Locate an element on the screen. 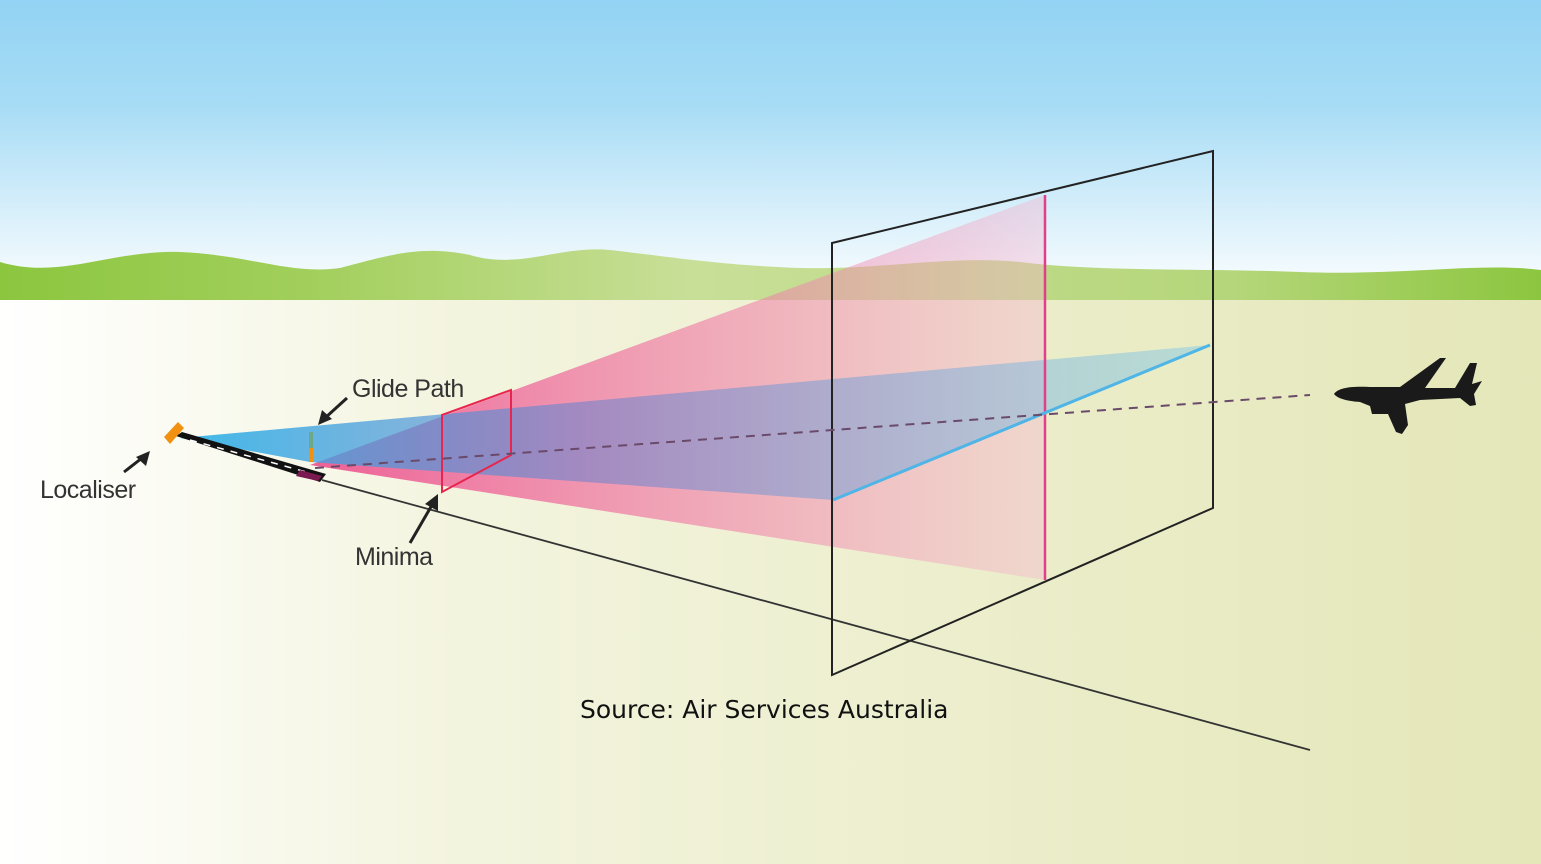 Image resolution: width=1541 pixels, height=864 pixels. glide-path-label: Glide Path is located at coordinates (408, 389).